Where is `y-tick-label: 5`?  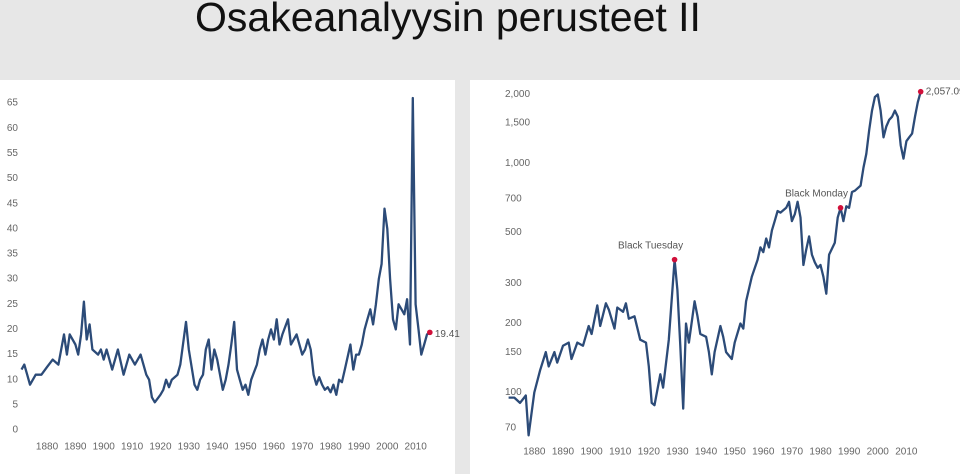
y-tick-label: 5 is located at coordinates (15, 404).